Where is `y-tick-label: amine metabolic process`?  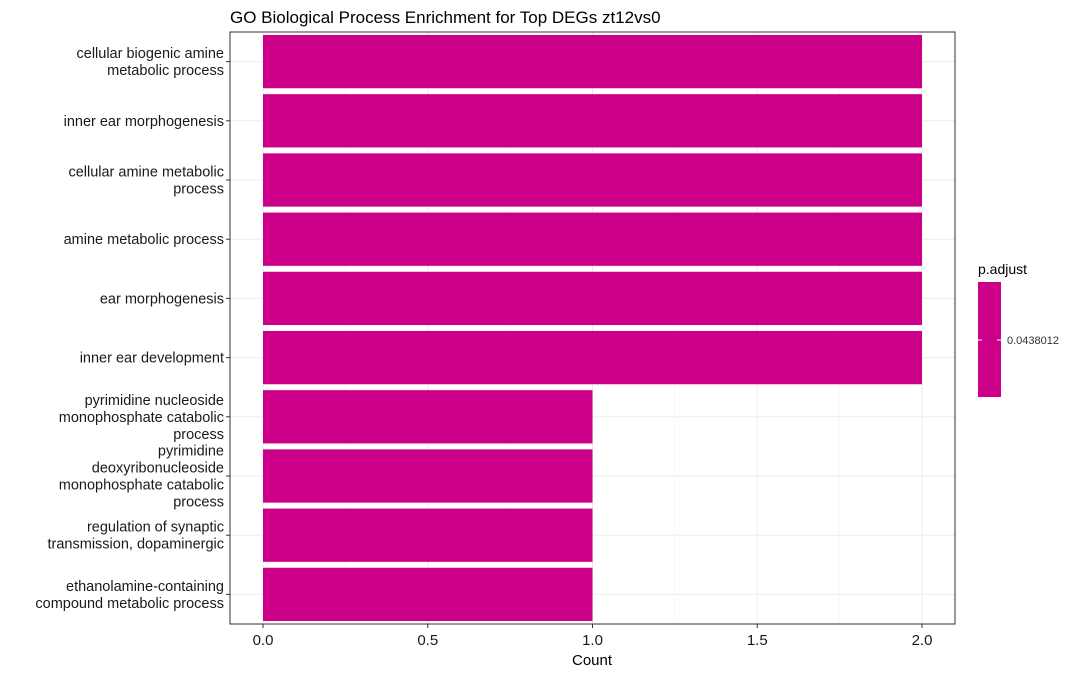
y-tick-label: amine metabolic process is located at coordinates (144, 240).